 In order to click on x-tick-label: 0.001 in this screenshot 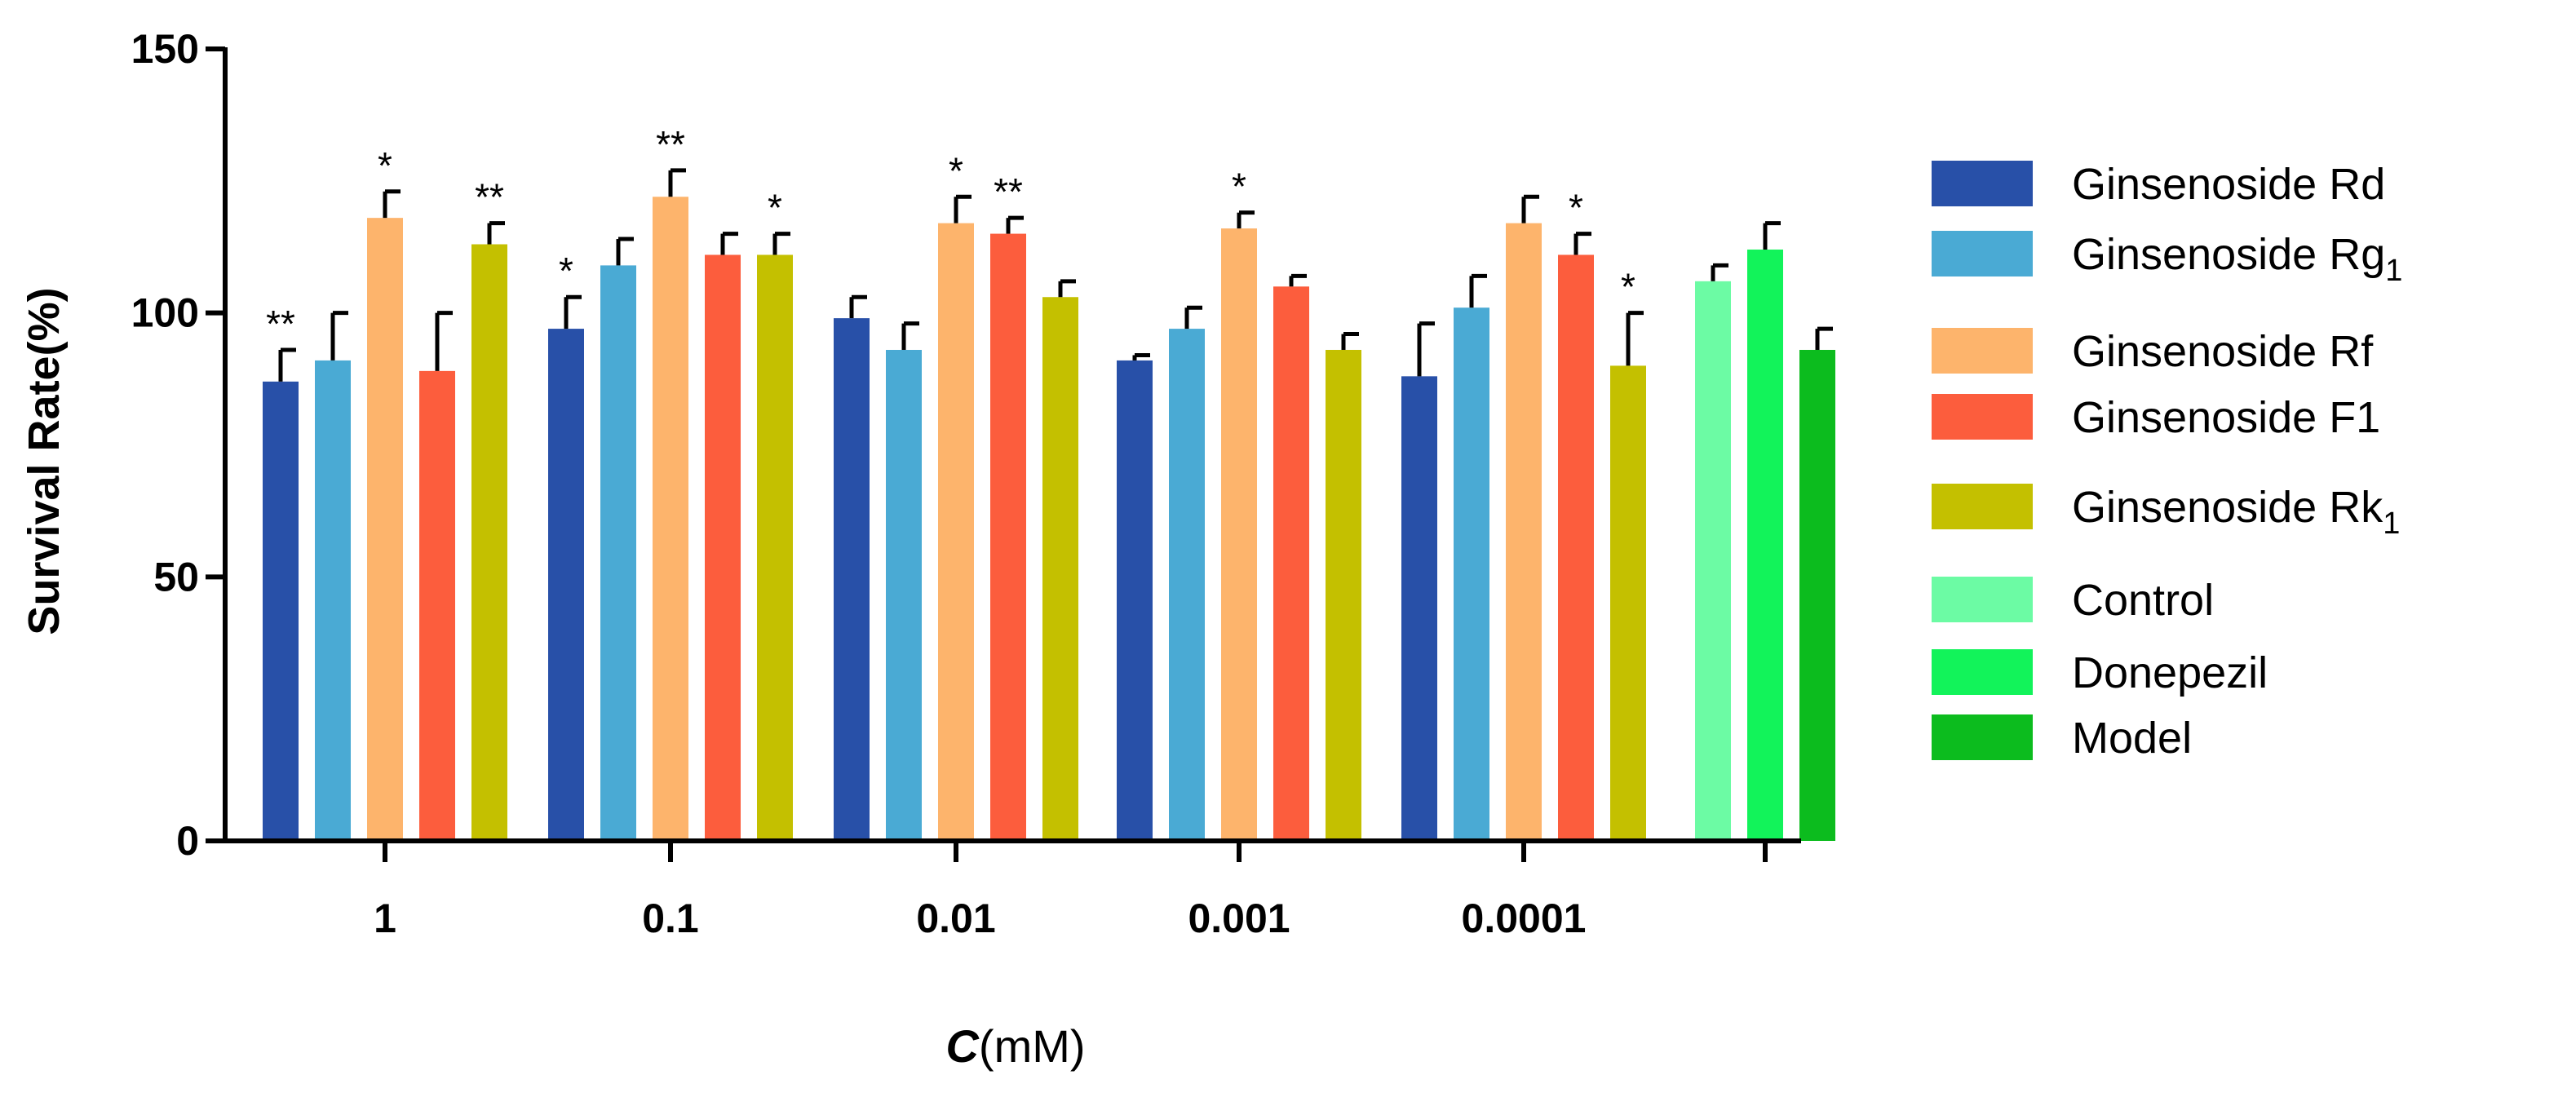, I will do `click(1239, 918)`.